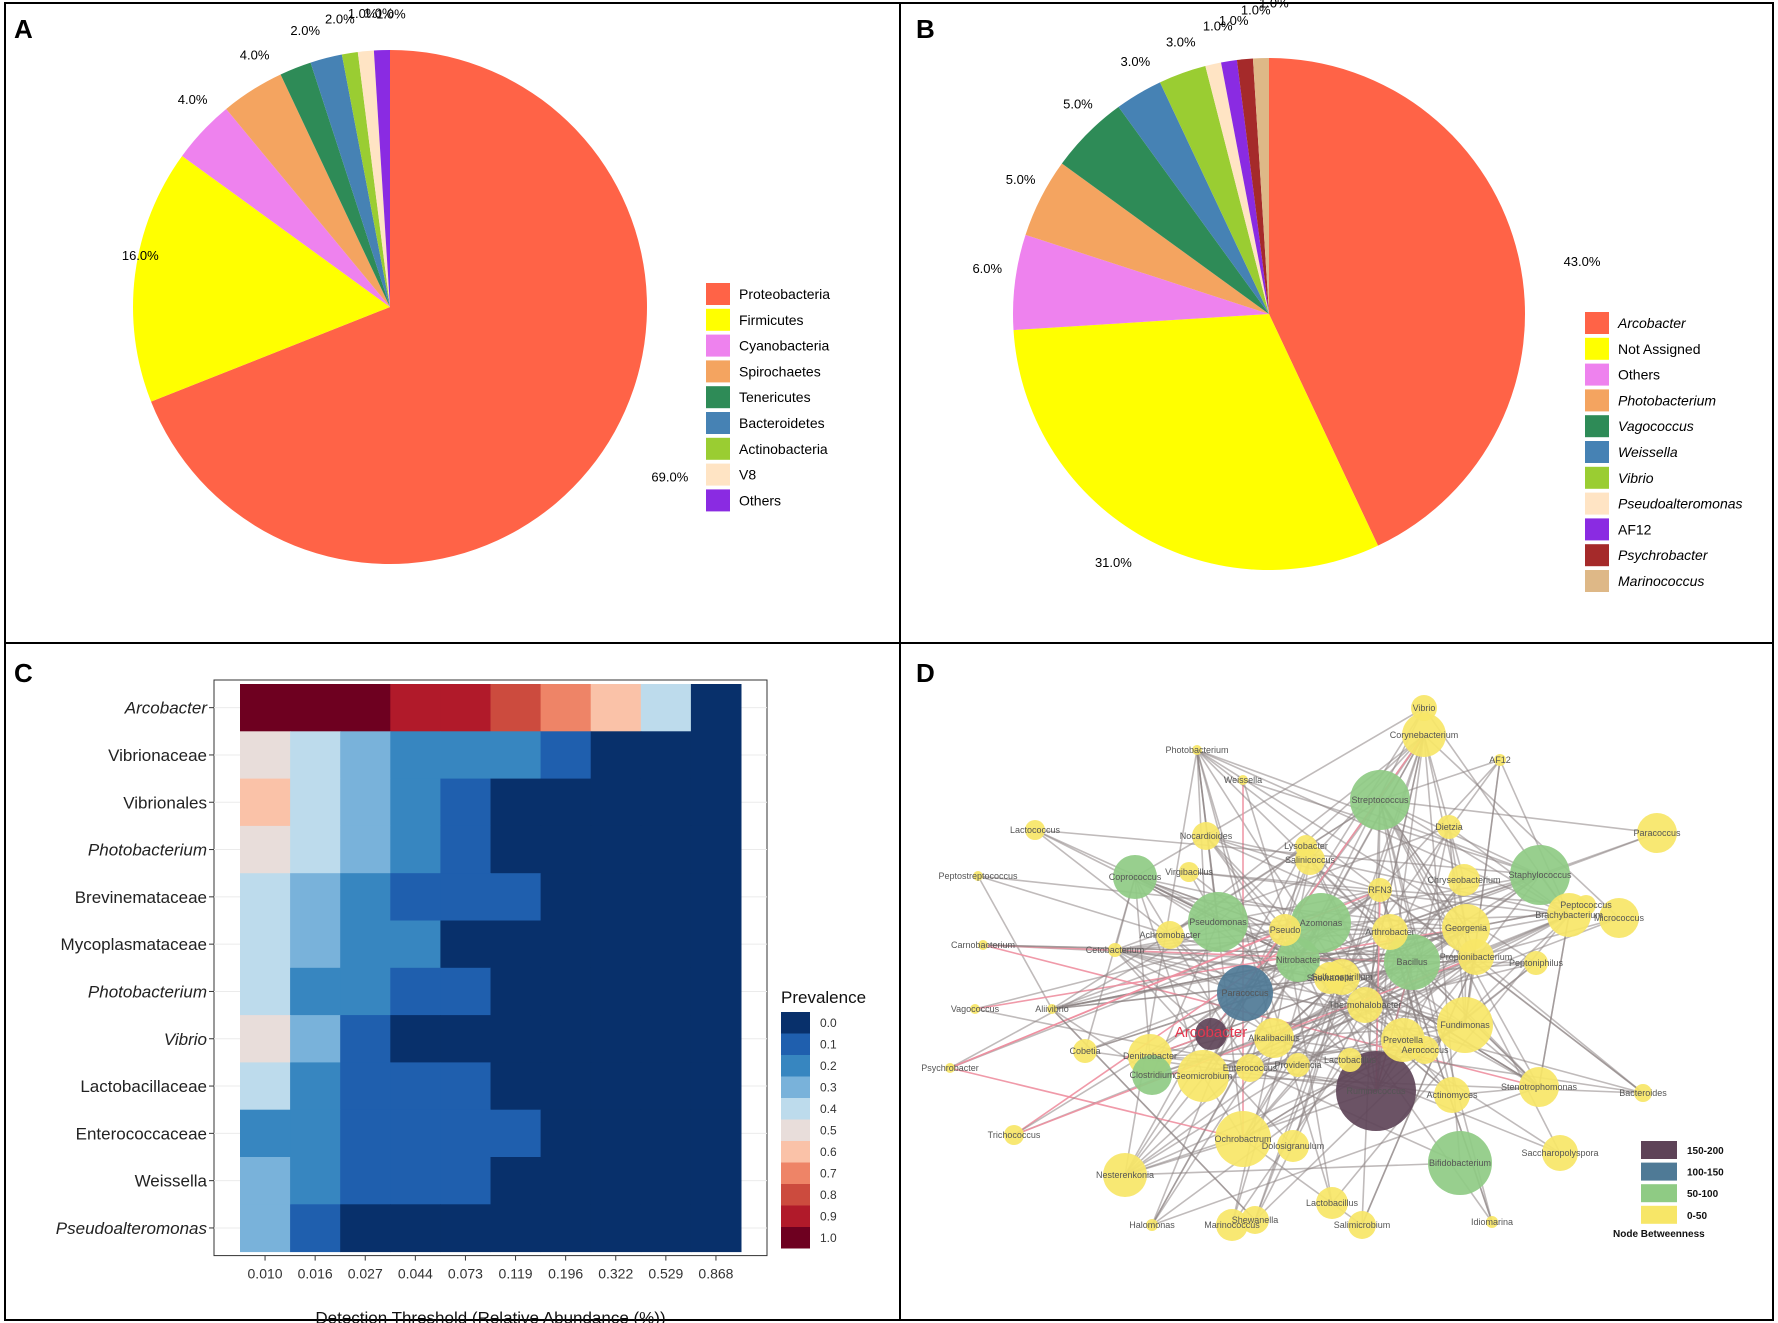 This screenshot has width=1778, height=1323. Describe the element at coordinates (23, 29) in the screenshot. I see `panel-letter-a: A` at that location.